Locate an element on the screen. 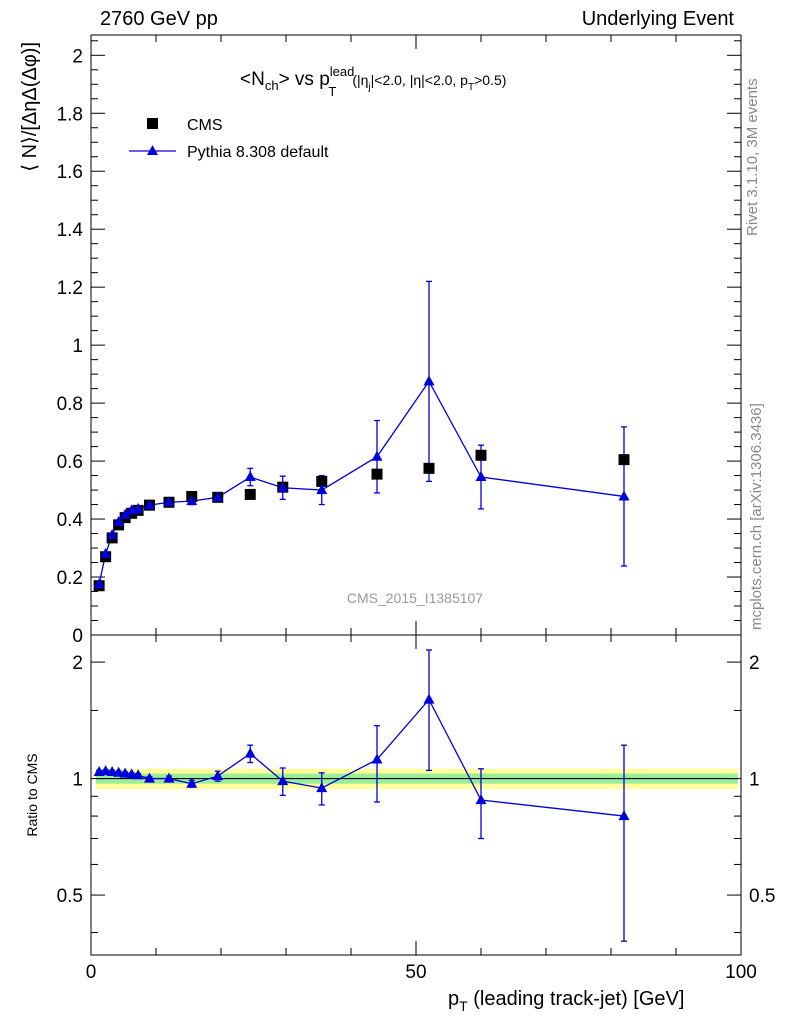 The height and width of the screenshot is (1024, 786). title-t-sub: T is located at coordinates (332, 91).